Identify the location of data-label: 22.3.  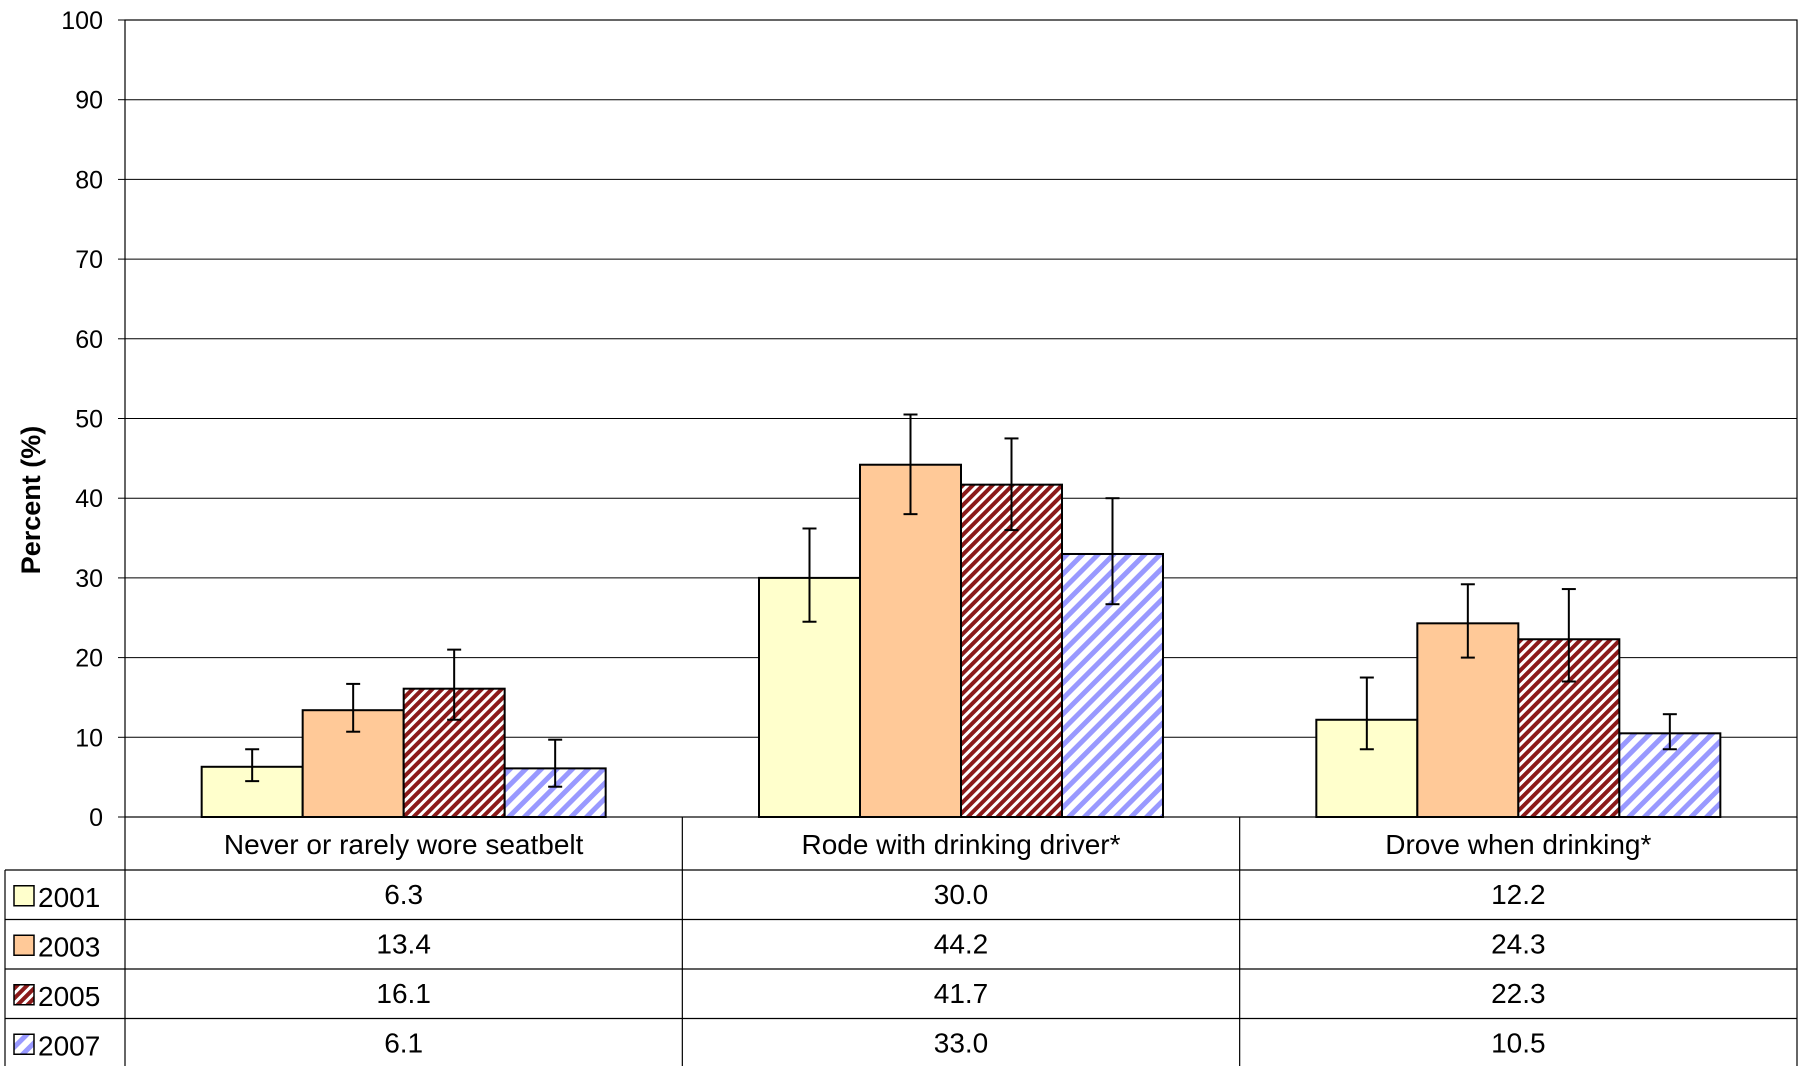
(1518, 993).